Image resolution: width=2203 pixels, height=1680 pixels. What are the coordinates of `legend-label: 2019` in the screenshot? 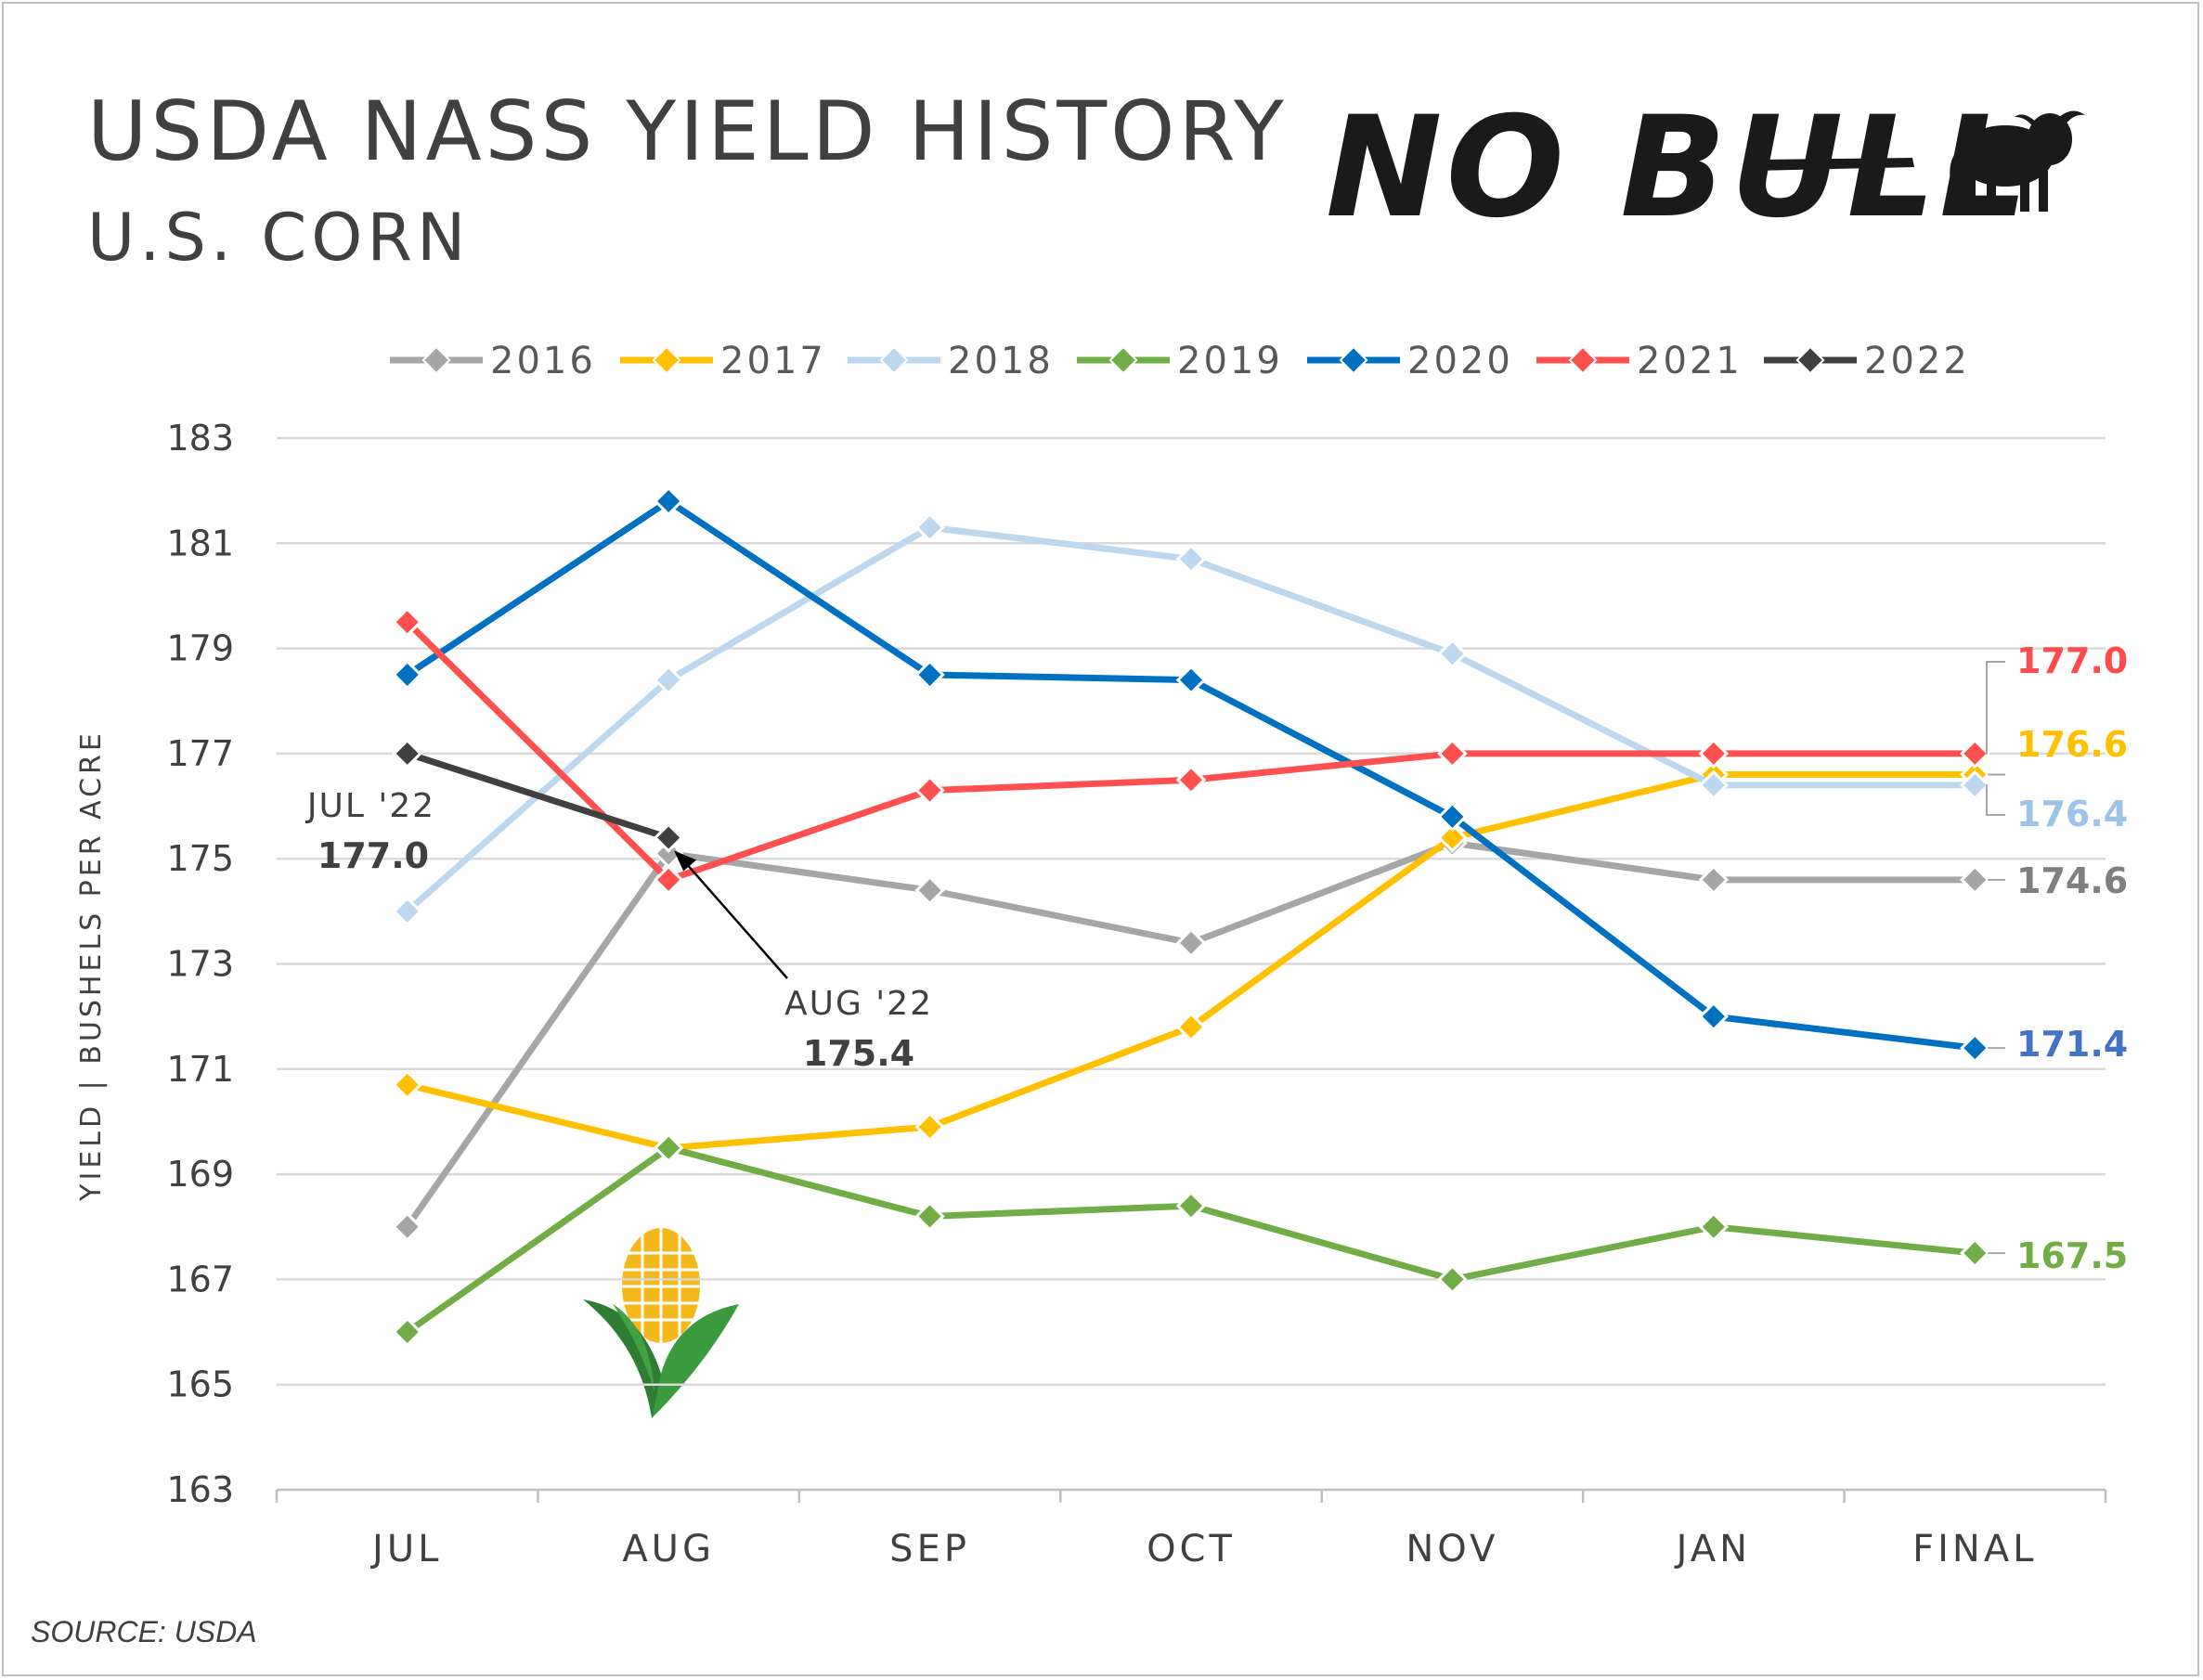 It's located at (1230, 361).